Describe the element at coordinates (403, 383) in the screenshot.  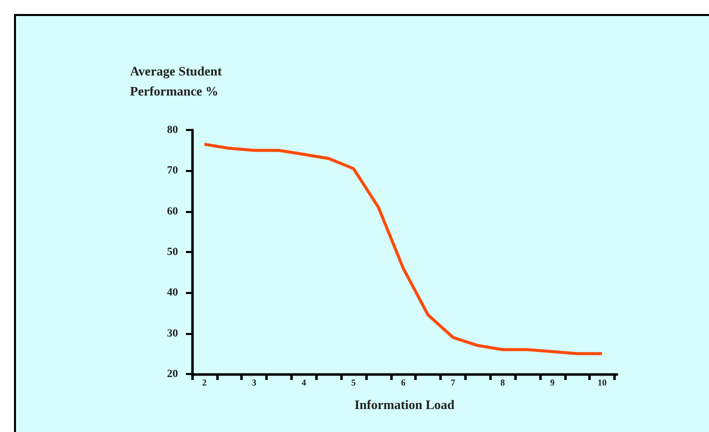
I see `x-tick-label: 6` at that location.